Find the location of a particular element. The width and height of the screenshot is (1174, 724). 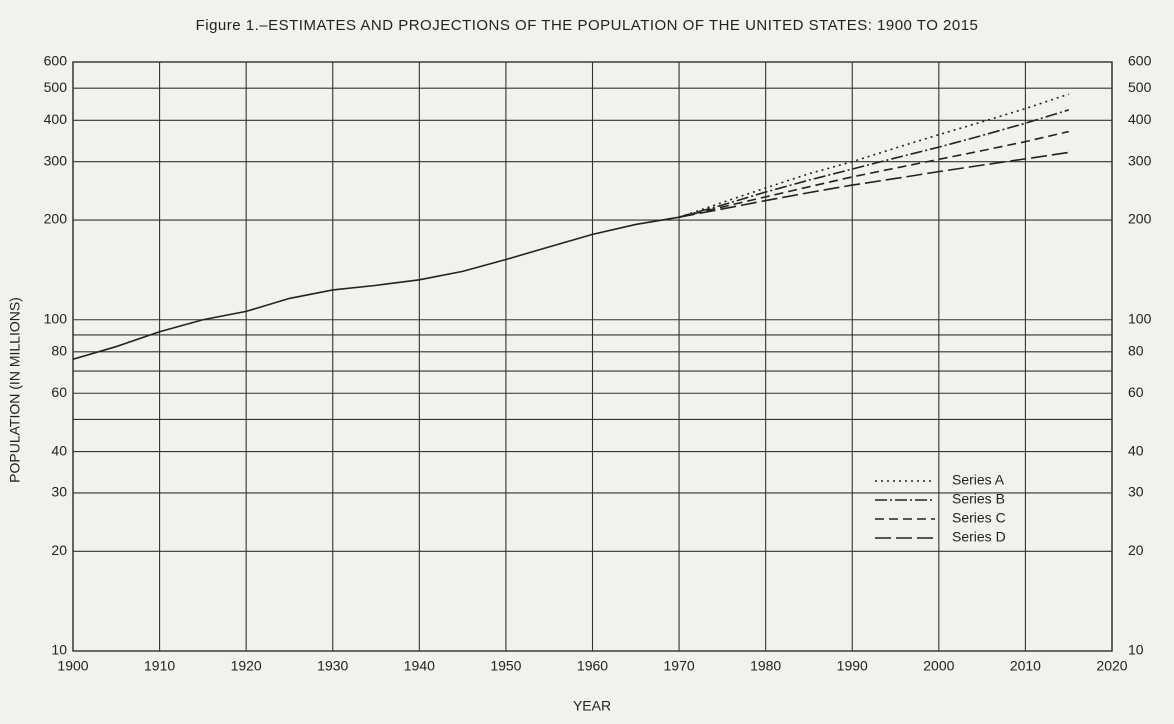

y-tick-label: 600 is located at coordinates (56, 61).